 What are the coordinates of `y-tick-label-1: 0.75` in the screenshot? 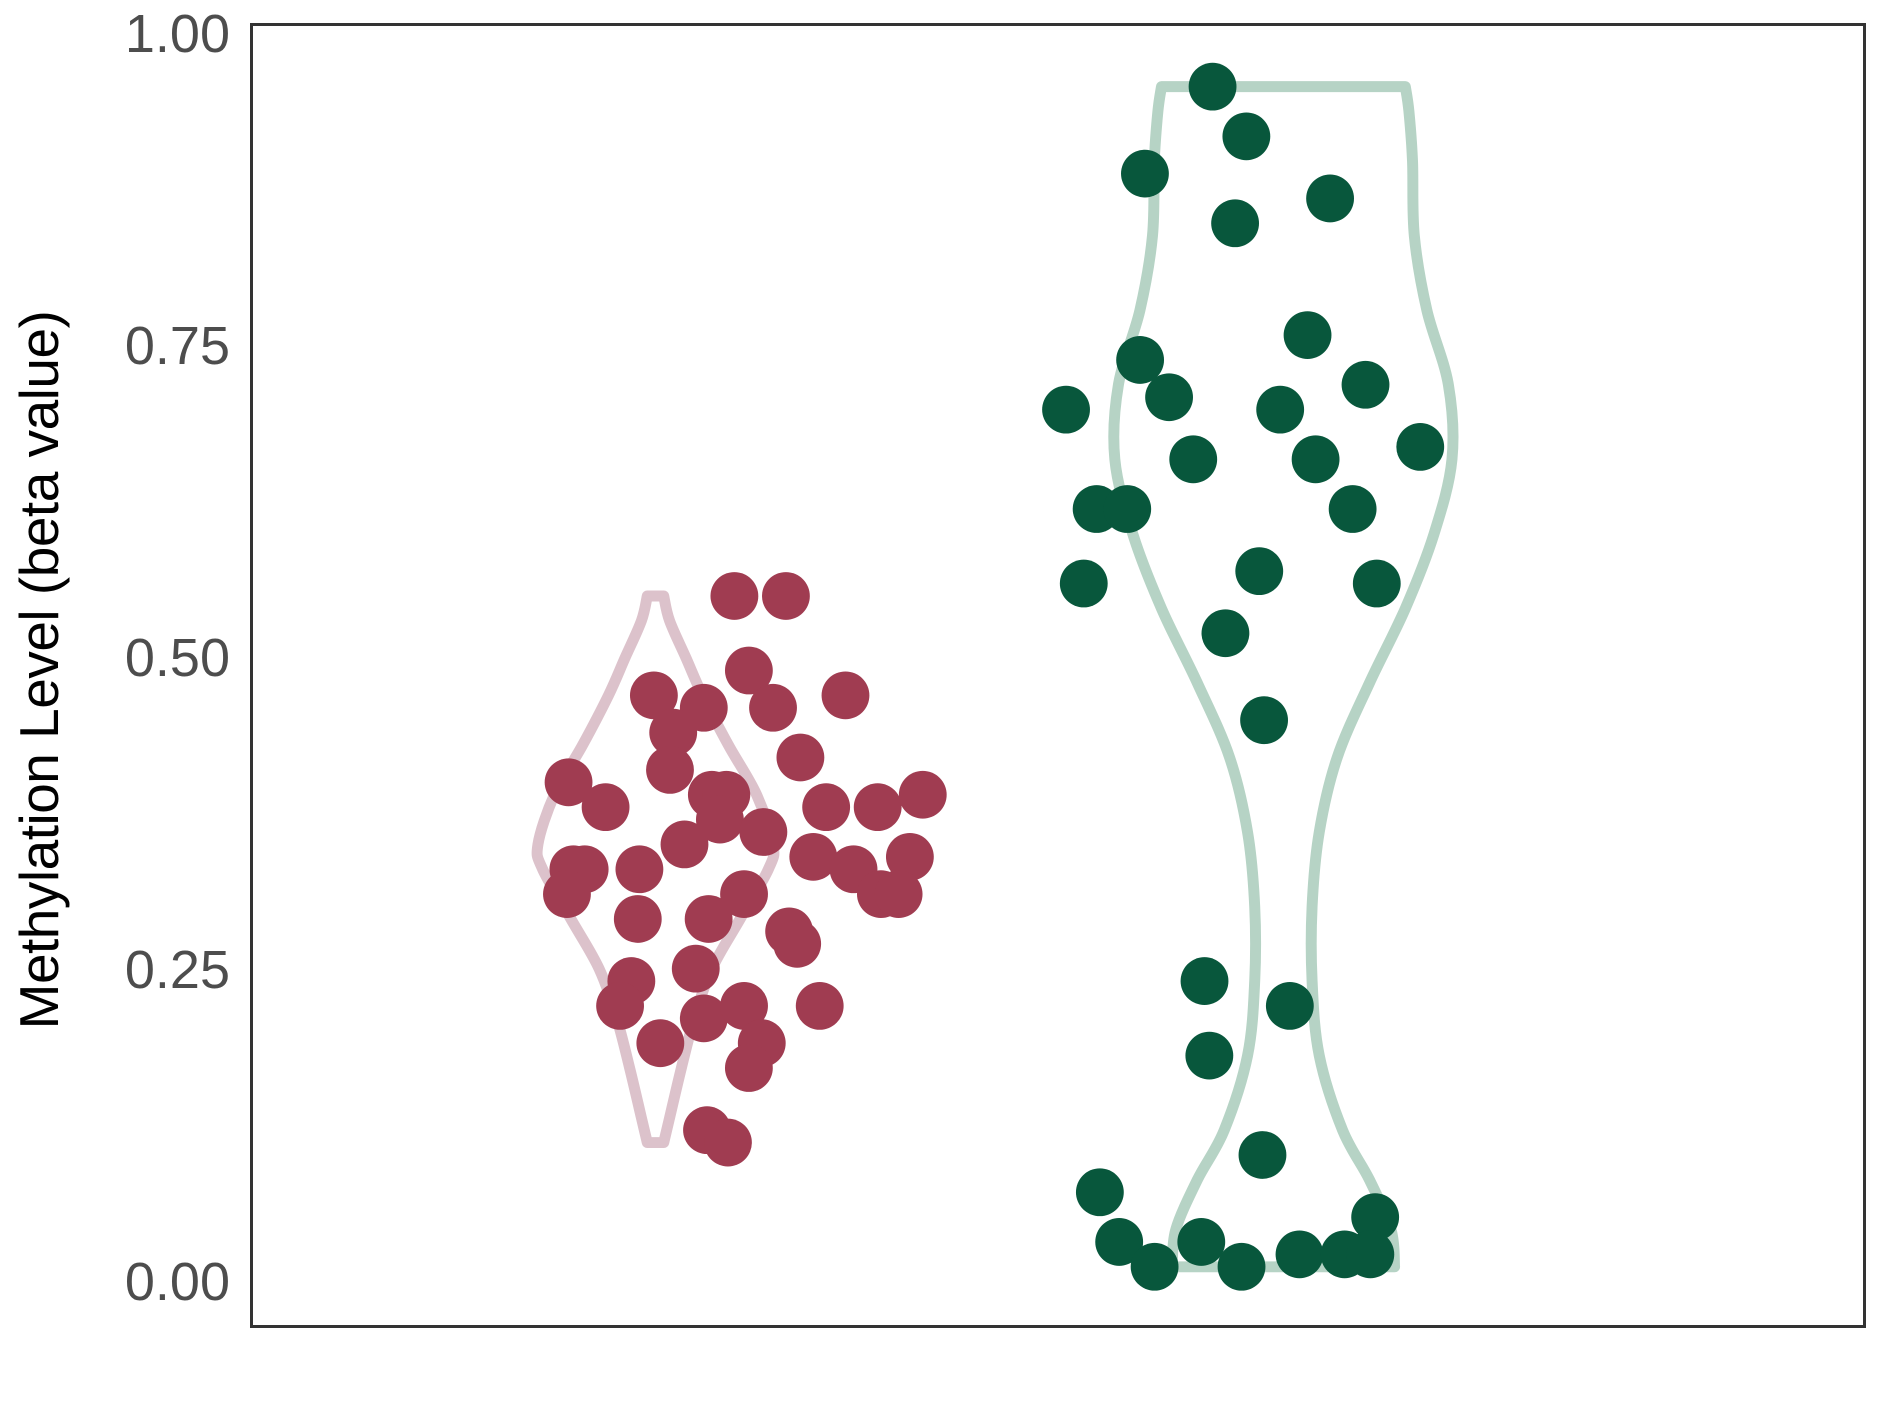 It's located at (177, 346).